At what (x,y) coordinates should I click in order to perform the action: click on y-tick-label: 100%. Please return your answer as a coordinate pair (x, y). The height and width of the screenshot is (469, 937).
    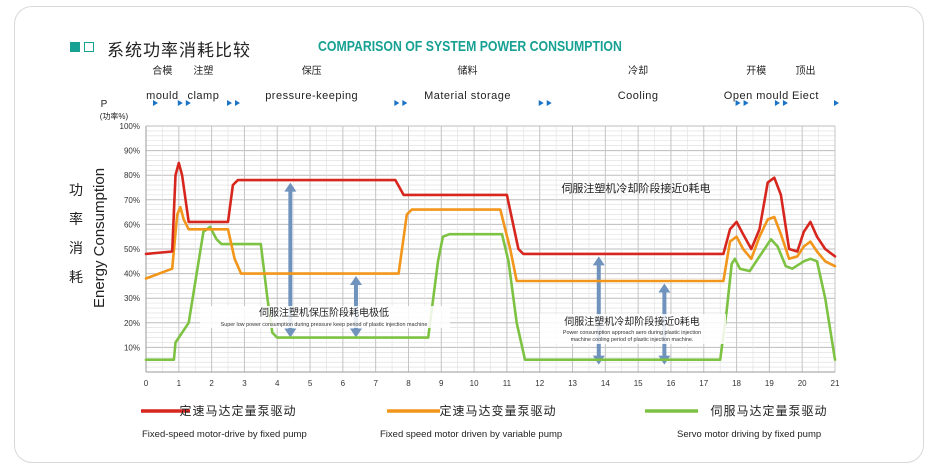
    Looking at the image, I should click on (130, 126).